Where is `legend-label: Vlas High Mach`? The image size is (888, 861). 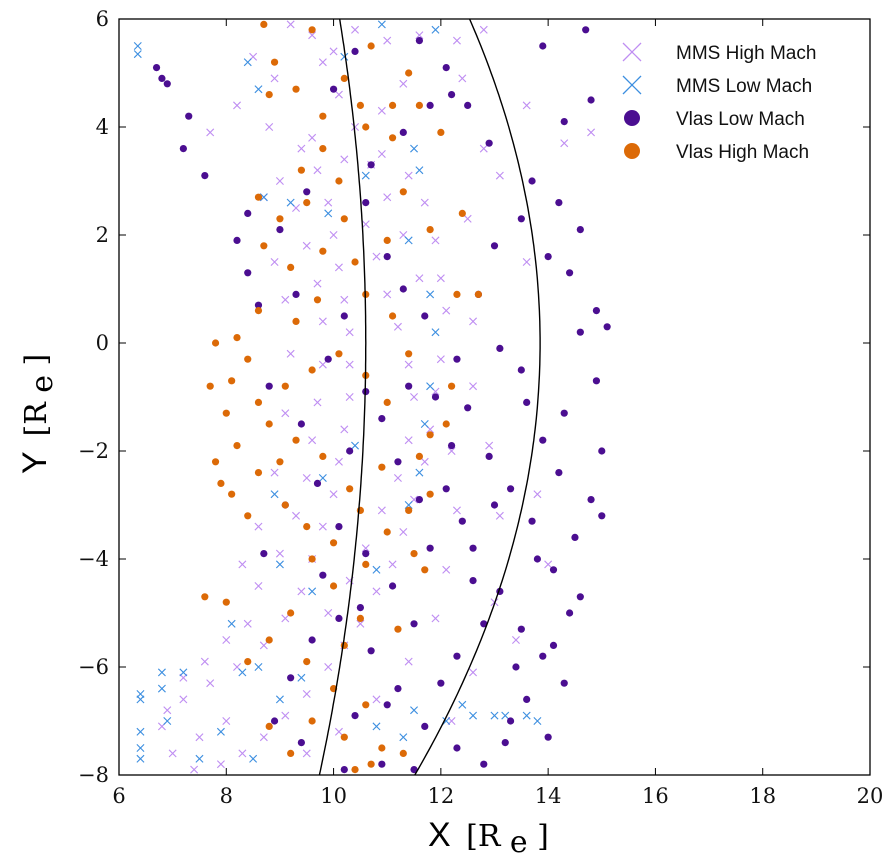
legend-label: Vlas High Mach is located at coordinates (742, 152).